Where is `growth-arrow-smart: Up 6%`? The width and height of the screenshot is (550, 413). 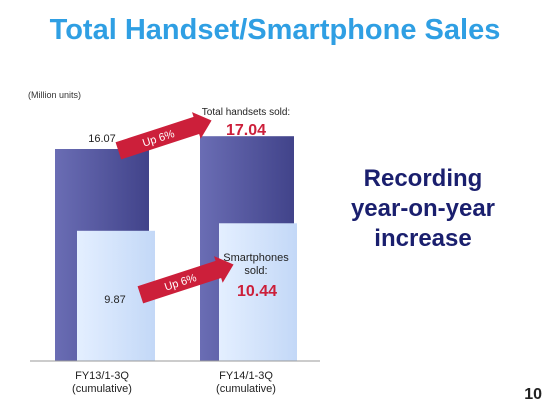
growth-arrow-smart: Up 6% is located at coordinates (185, 280).